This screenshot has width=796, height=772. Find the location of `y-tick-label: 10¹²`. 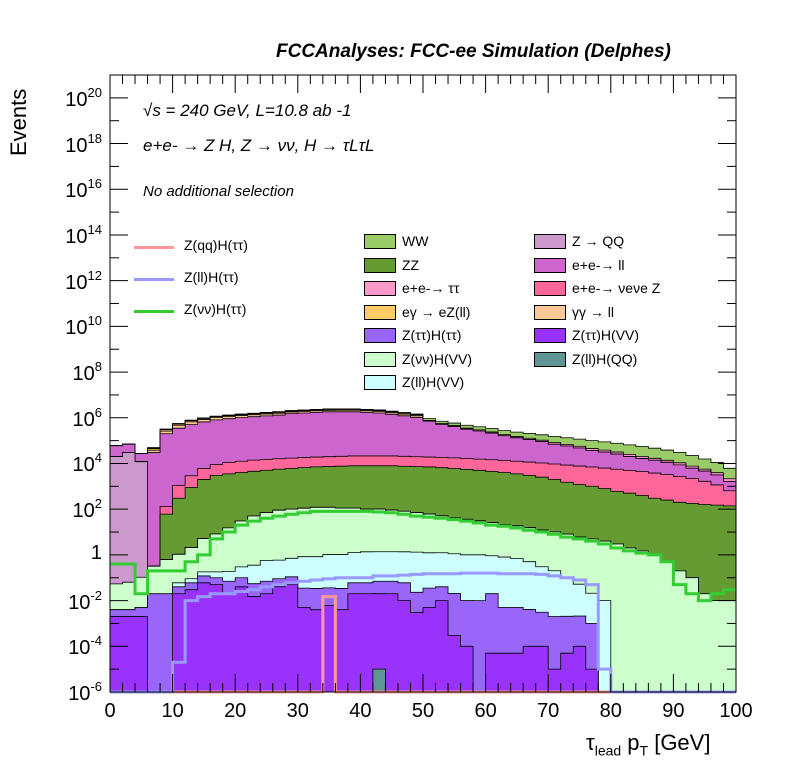

y-tick-label: 10¹² is located at coordinates (83, 280).